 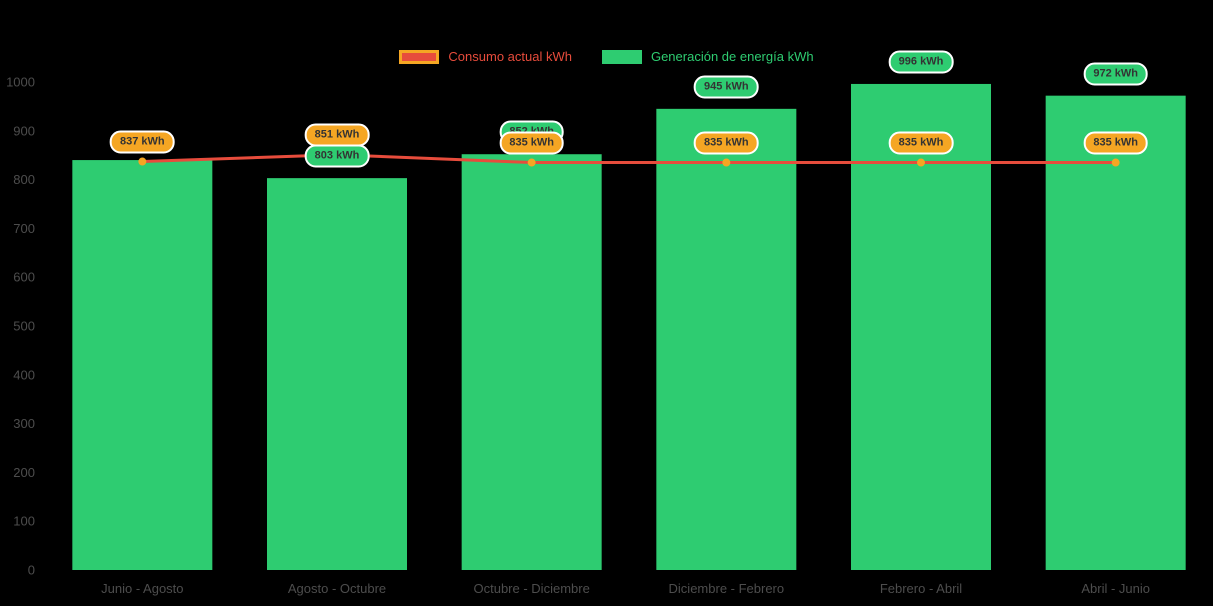 I want to click on consumption-line, so click(x=629, y=159).